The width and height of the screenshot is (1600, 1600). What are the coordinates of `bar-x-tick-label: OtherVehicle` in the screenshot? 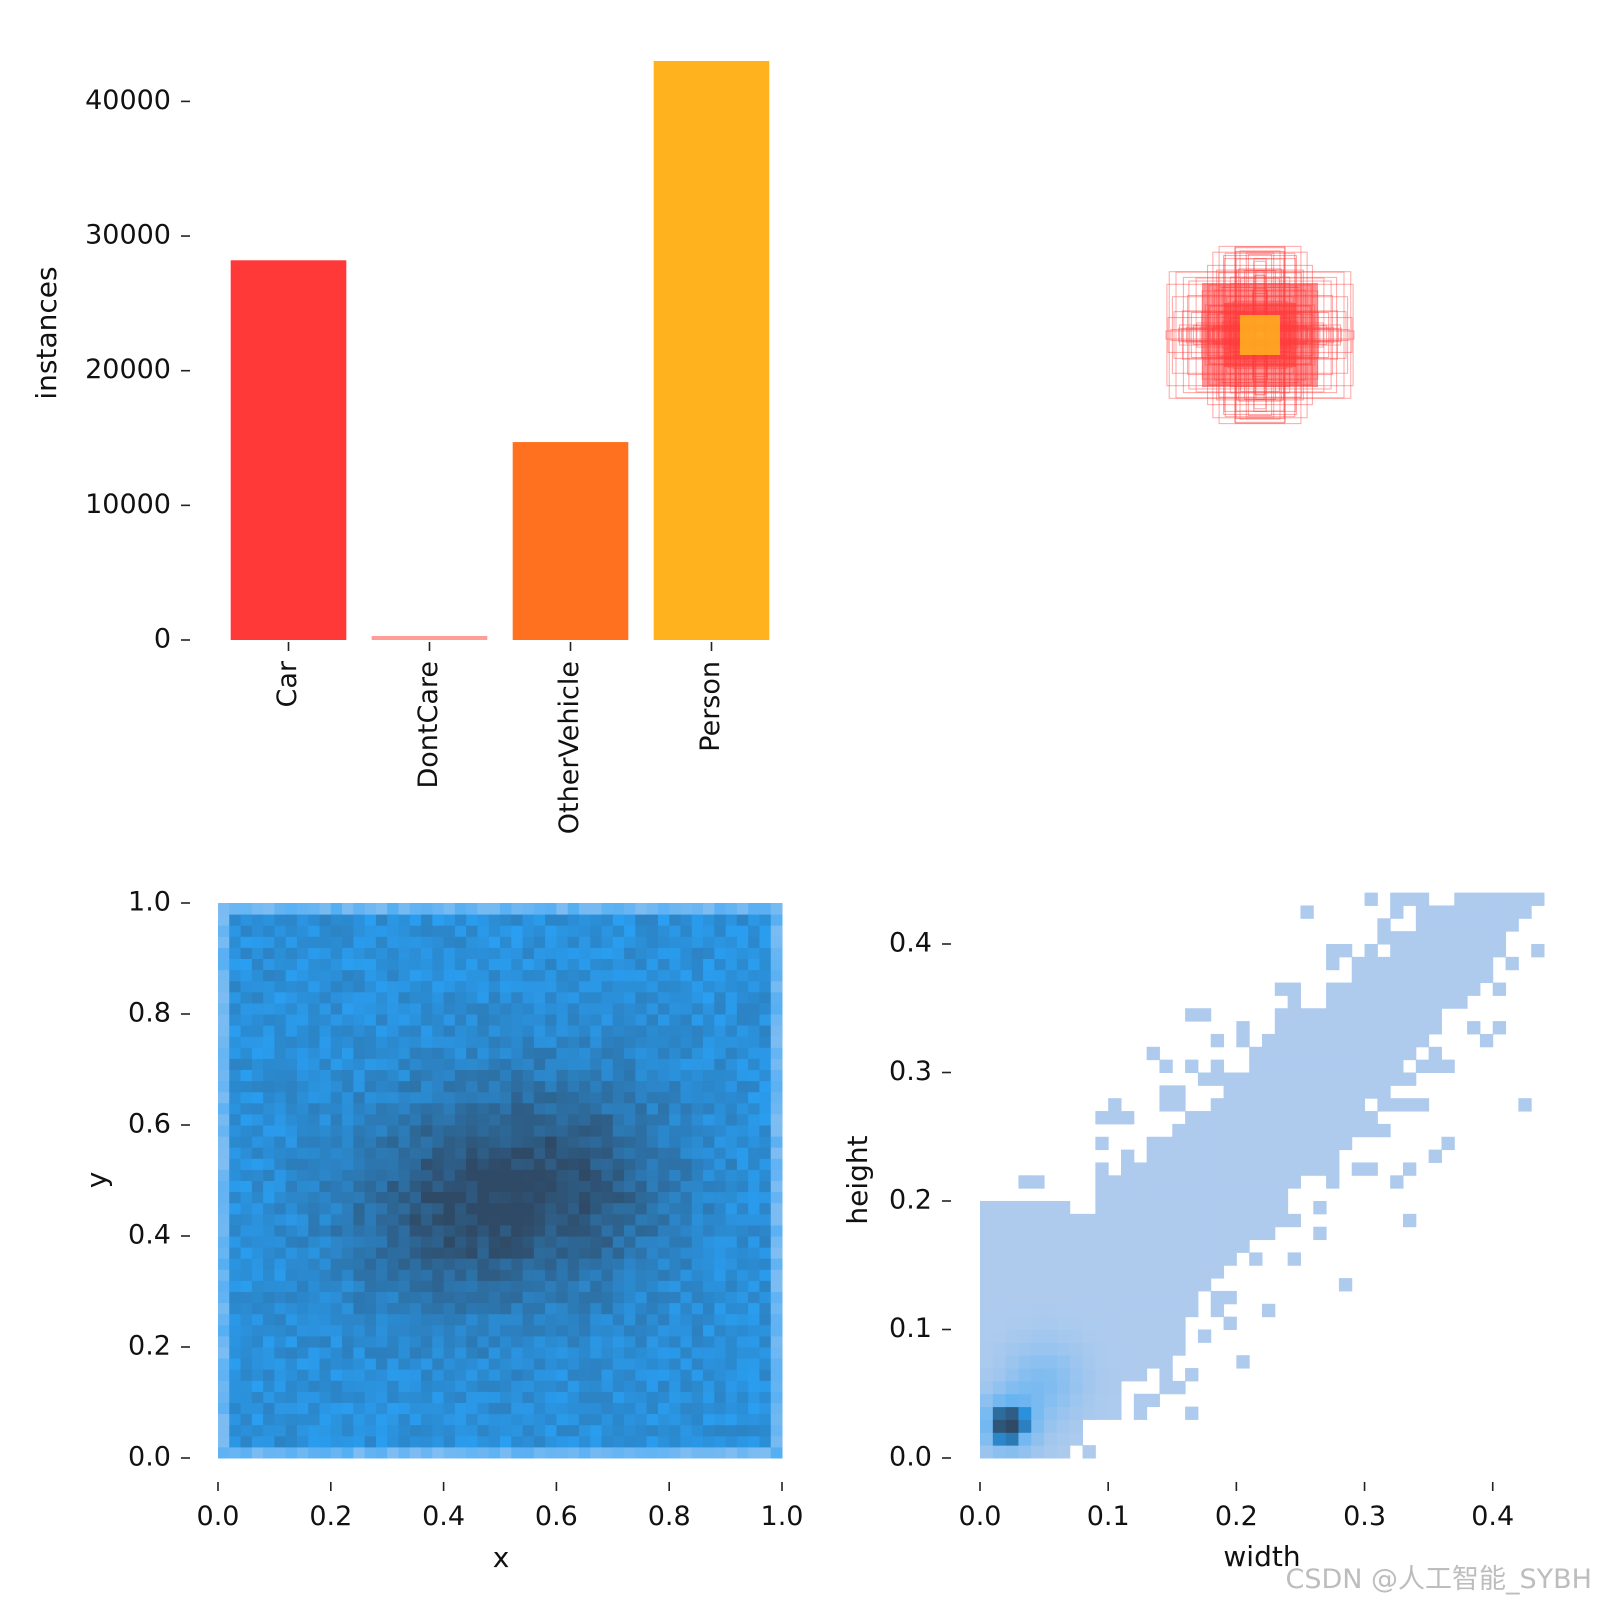 It's located at (569, 747).